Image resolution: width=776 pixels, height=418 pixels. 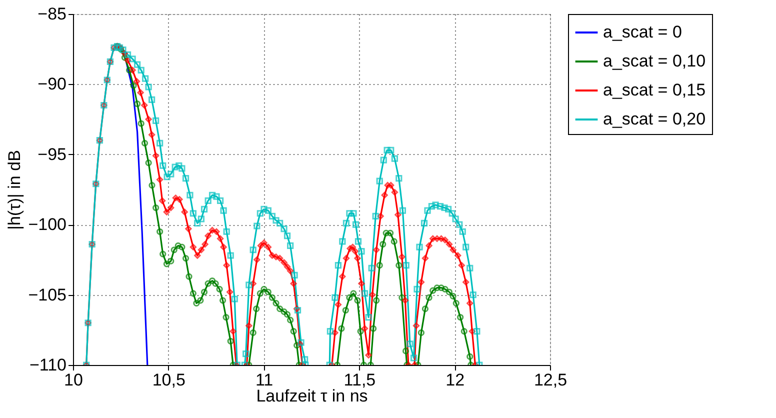 I want to click on legend-label: a_scat = 0,20, so click(x=654, y=119).